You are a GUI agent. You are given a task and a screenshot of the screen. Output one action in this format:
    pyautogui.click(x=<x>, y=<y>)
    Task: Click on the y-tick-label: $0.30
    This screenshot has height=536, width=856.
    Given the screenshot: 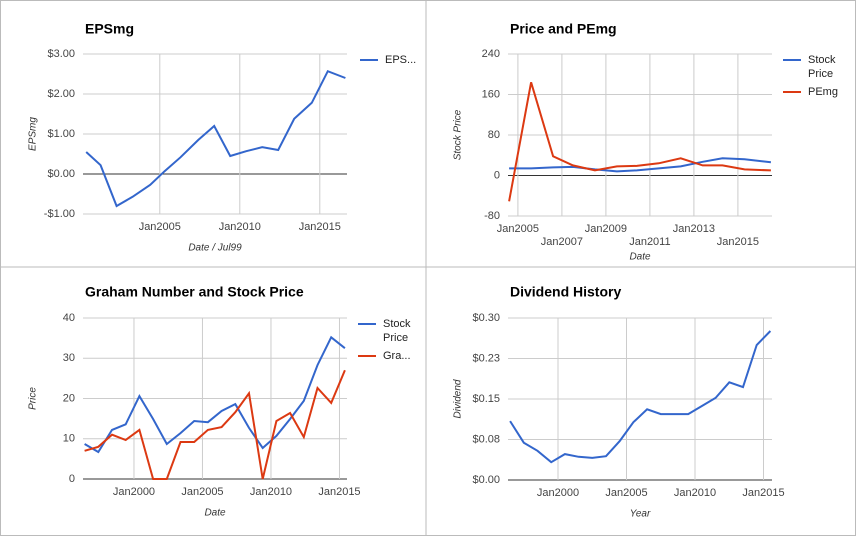 What is the action you would take?
    pyautogui.click(x=486, y=318)
    